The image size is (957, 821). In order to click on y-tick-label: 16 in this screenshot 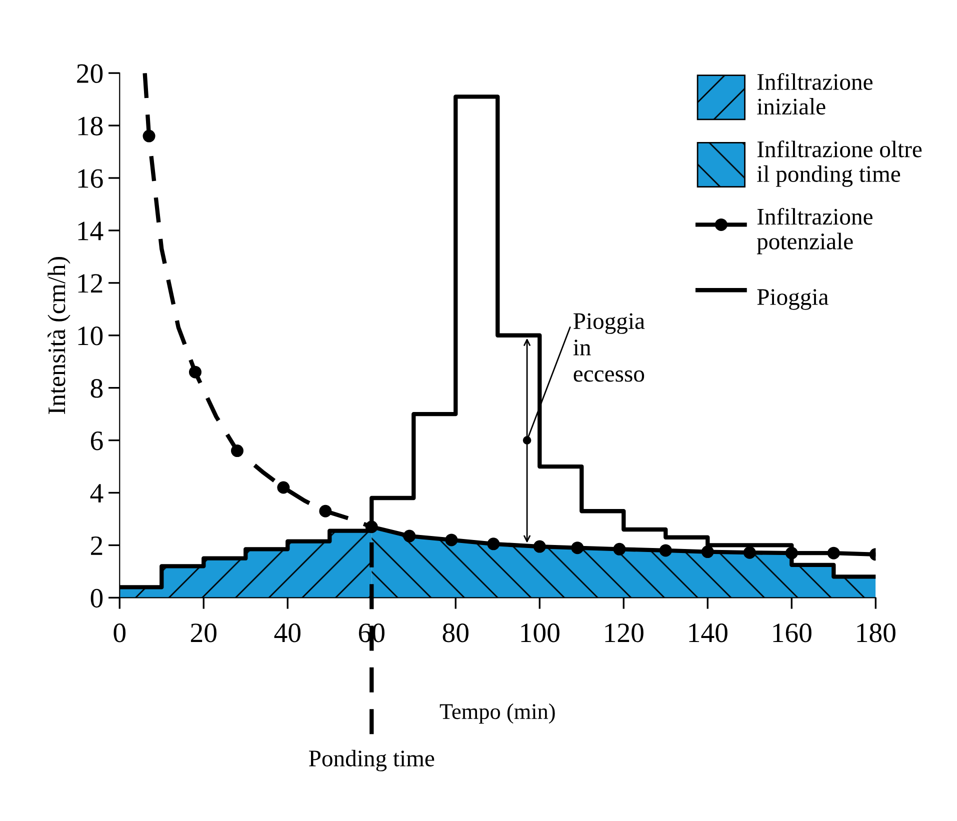, I will do `click(90, 178)`.